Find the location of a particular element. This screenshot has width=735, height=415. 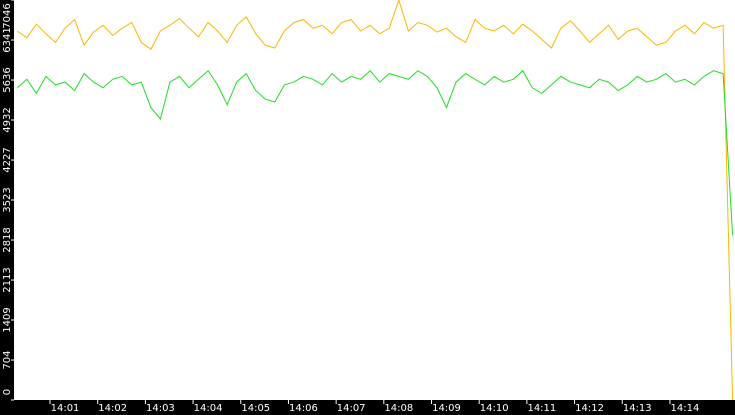

y-tick-label: 0 is located at coordinates (7, 392).